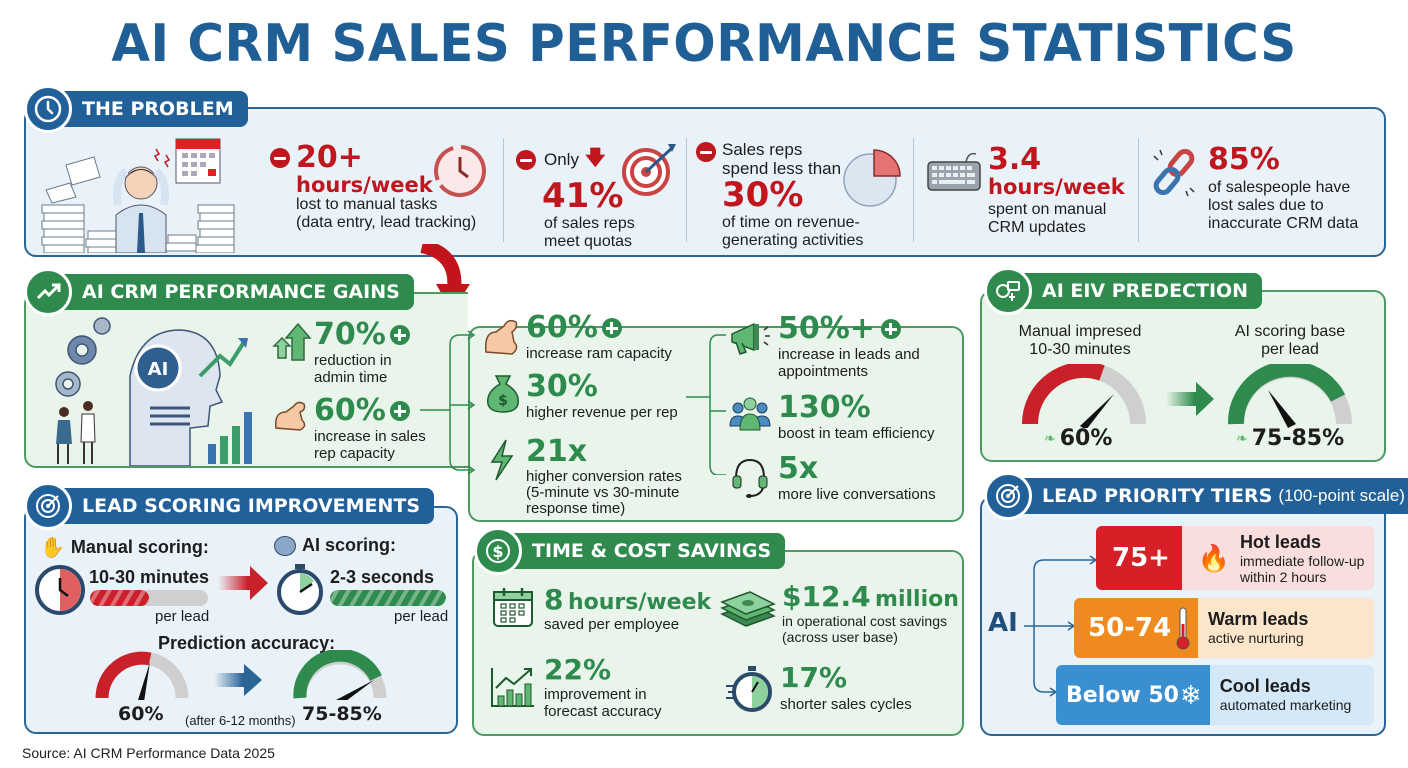  Describe the element at coordinates (502, 462) in the screenshot. I see `lightning-icon` at that location.